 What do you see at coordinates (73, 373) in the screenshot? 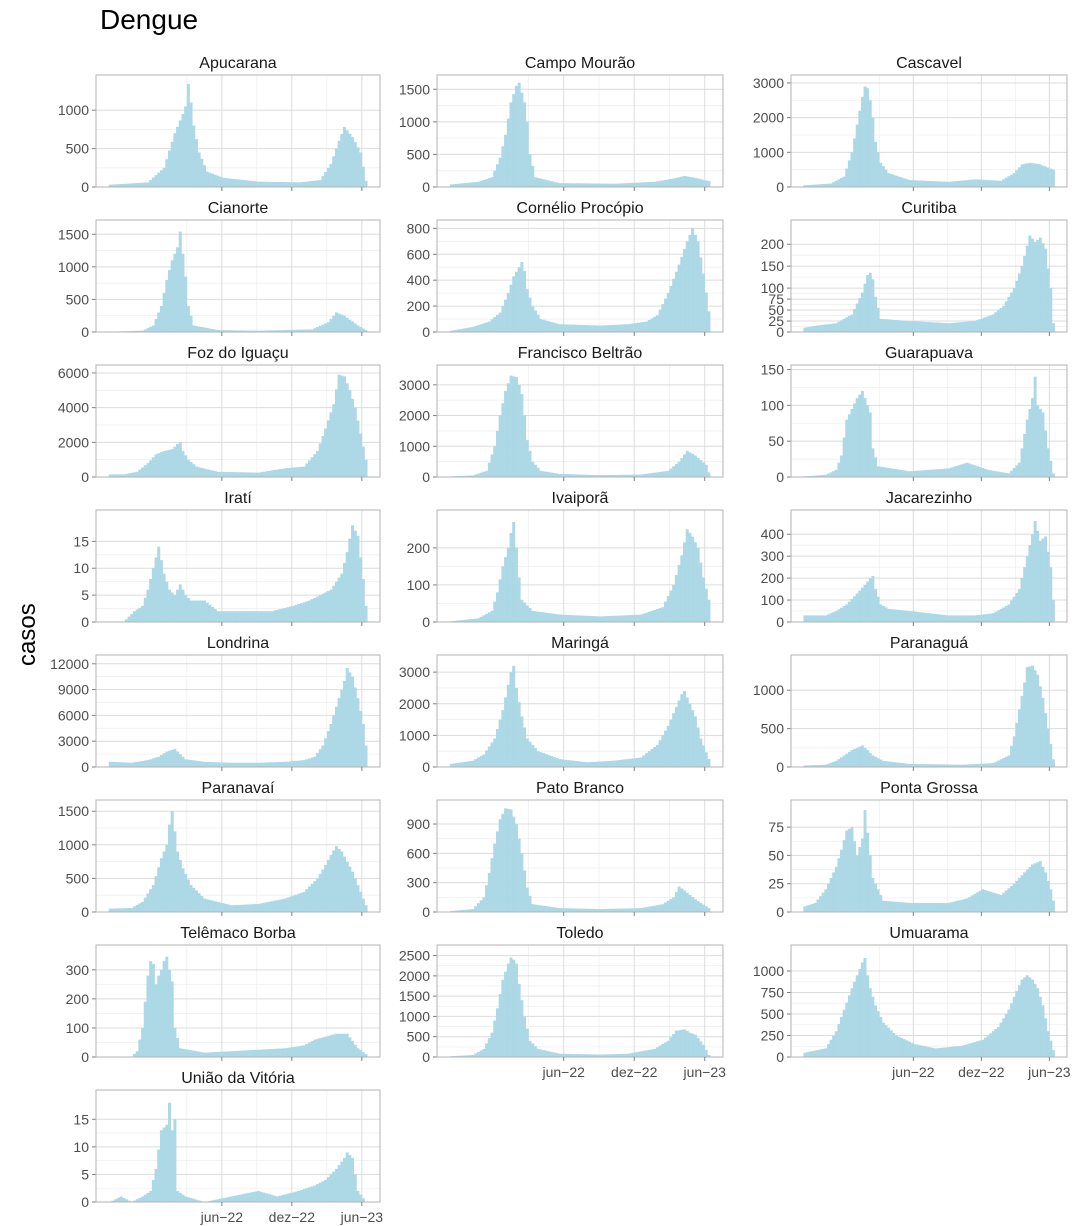
I see `y-tick-label: 6000` at bounding box center [73, 373].